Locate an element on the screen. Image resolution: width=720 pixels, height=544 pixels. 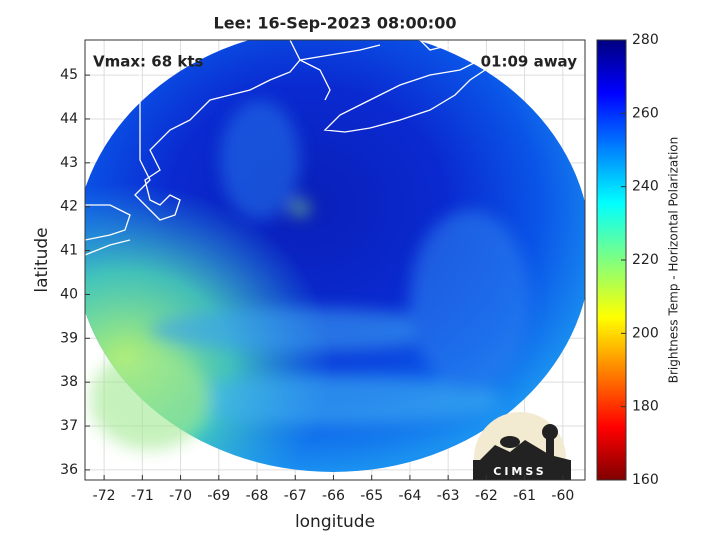
colorbar-tick-label: 200 is located at coordinates (645, 333).